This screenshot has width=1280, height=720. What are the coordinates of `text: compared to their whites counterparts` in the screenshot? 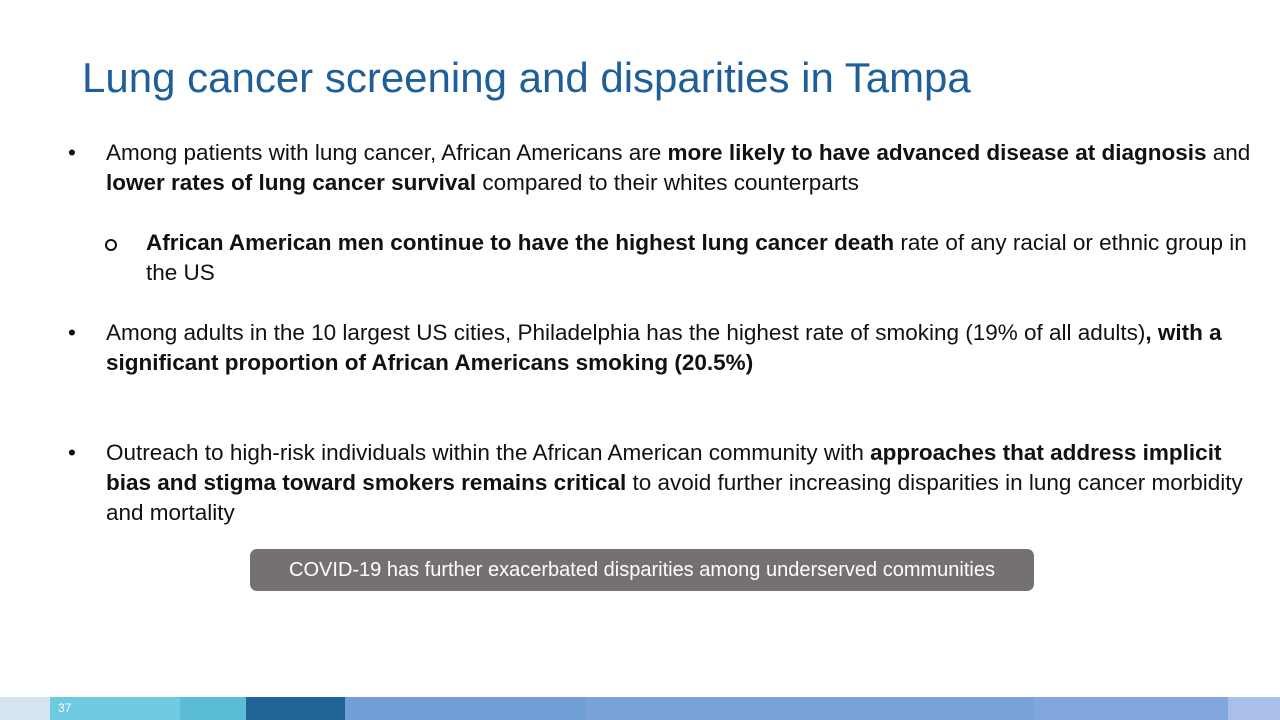 It's located at (667, 182).